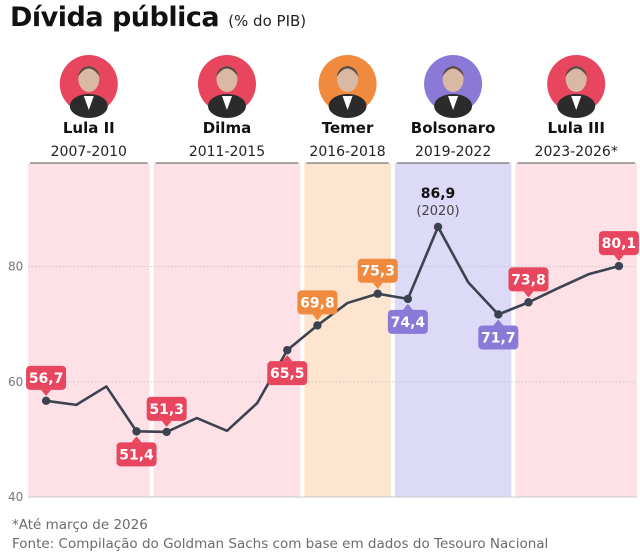 The width and height of the screenshot is (640, 558). I want to click on data-label: 75,3, so click(377, 273).